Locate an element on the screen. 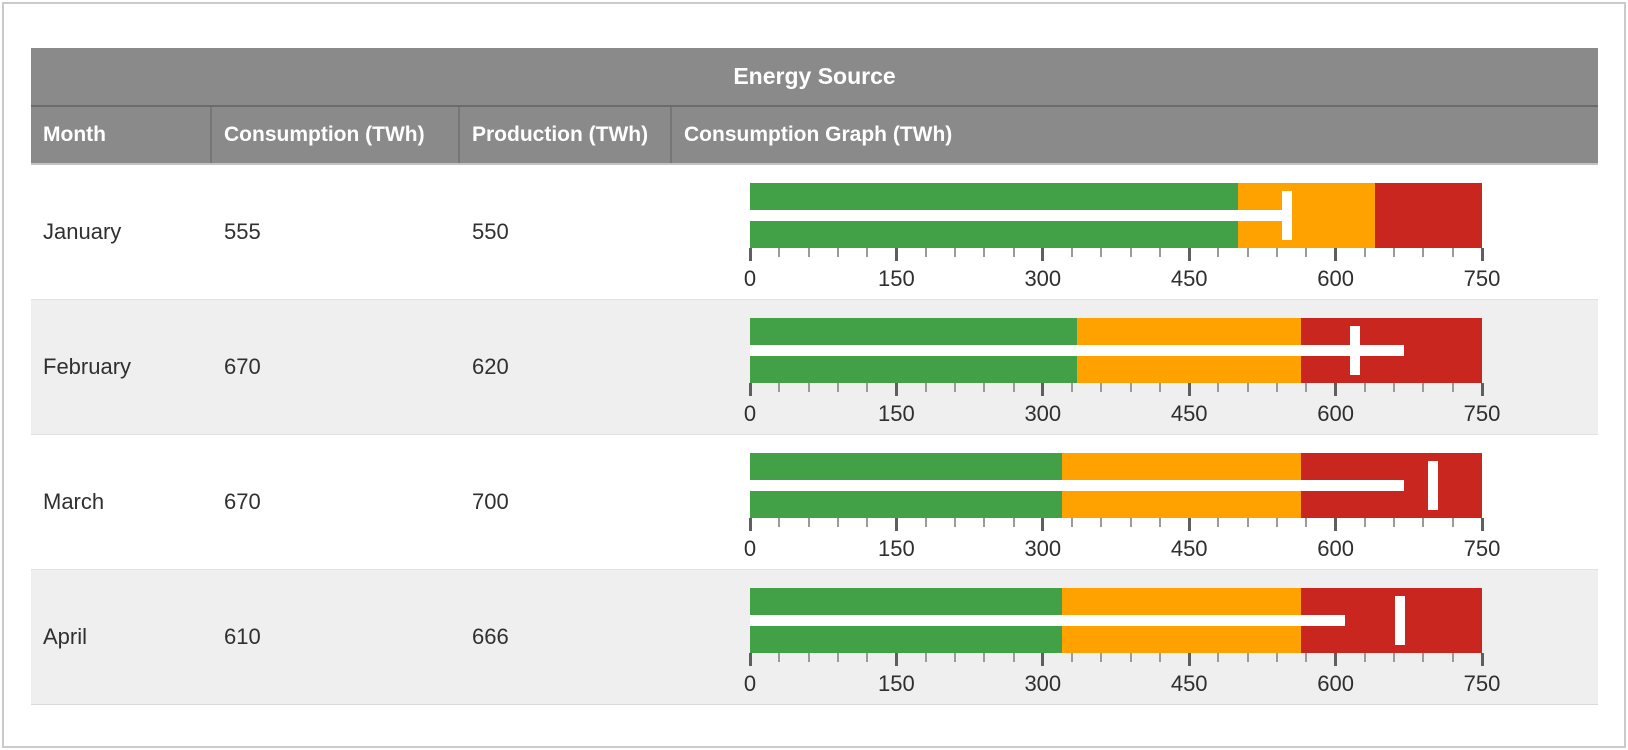 The height and width of the screenshot is (750, 1628). month-cell: January is located at coordinates (82, 231).